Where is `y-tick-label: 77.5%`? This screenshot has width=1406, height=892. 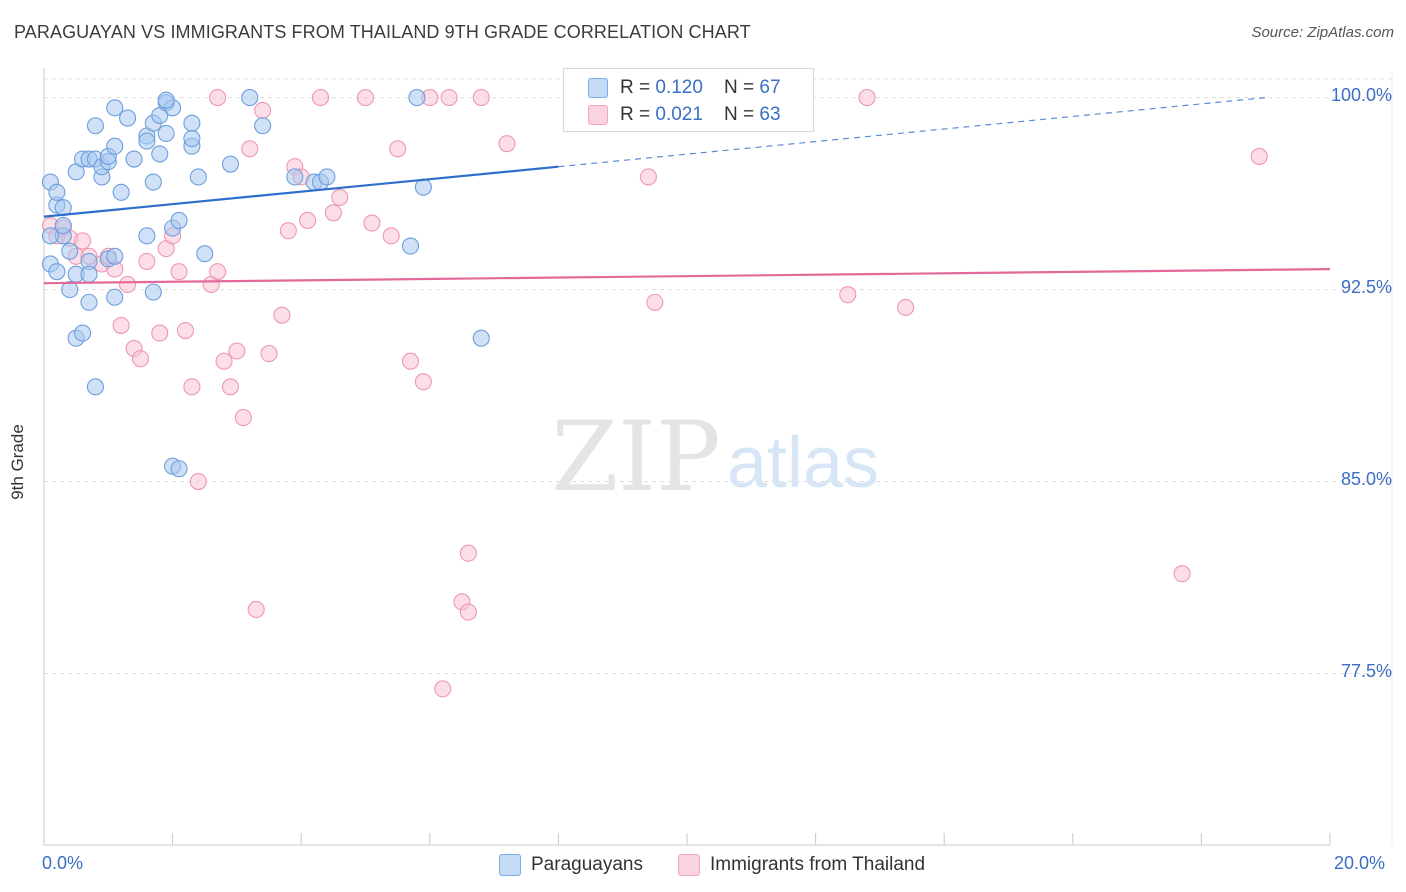
y-tick-label: 77.5% is located at coordinates (1366, 670).